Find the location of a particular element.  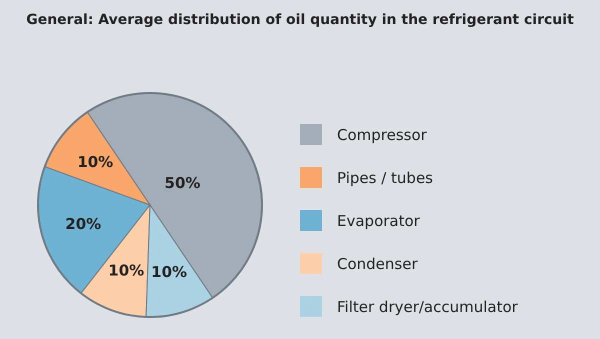

data-label: 50% is located at coordinates (182, 183).